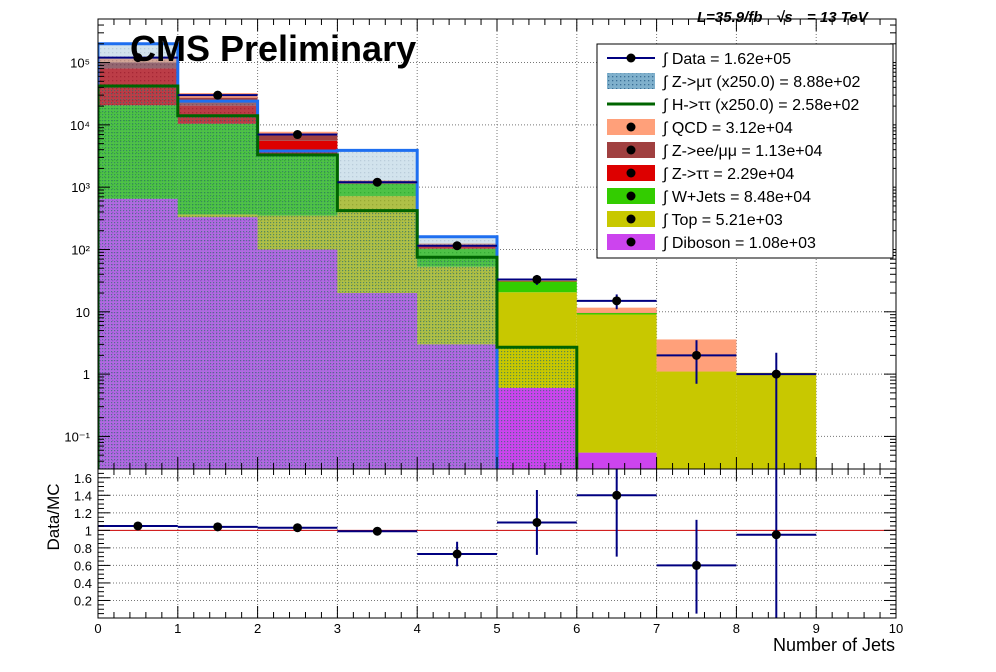  Describe the element at coordinates (631, 242) in the screenshot. I see `legend-marker-diboson` at that location.